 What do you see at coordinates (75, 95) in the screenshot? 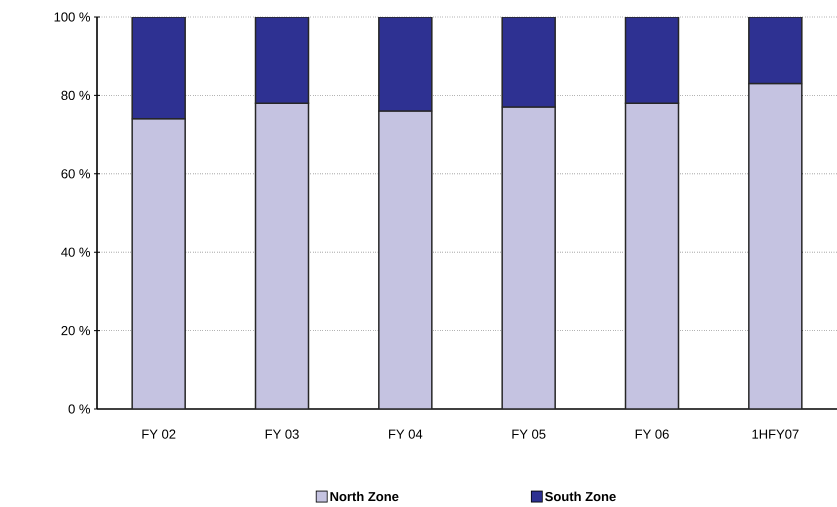
I see `y-tick-label: 80 %` at bounding box center [75, 95].